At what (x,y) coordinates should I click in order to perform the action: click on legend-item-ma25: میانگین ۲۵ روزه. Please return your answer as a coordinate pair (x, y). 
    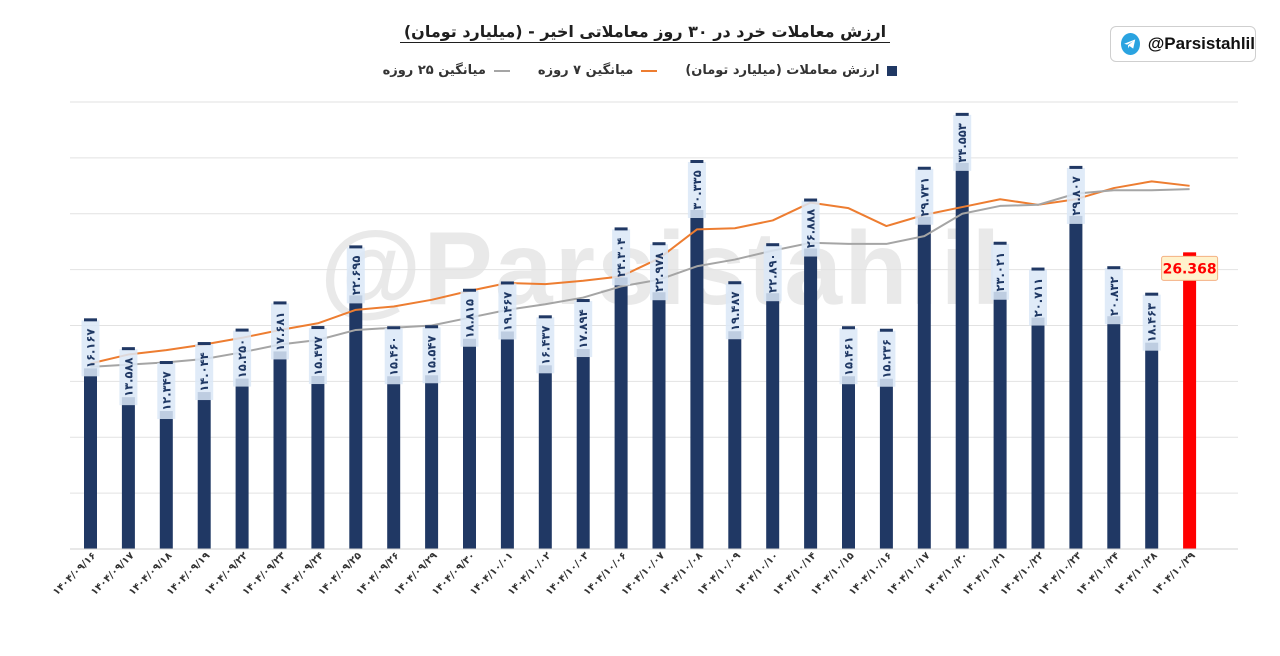
    Looking at the image, I should click on (446, 70).